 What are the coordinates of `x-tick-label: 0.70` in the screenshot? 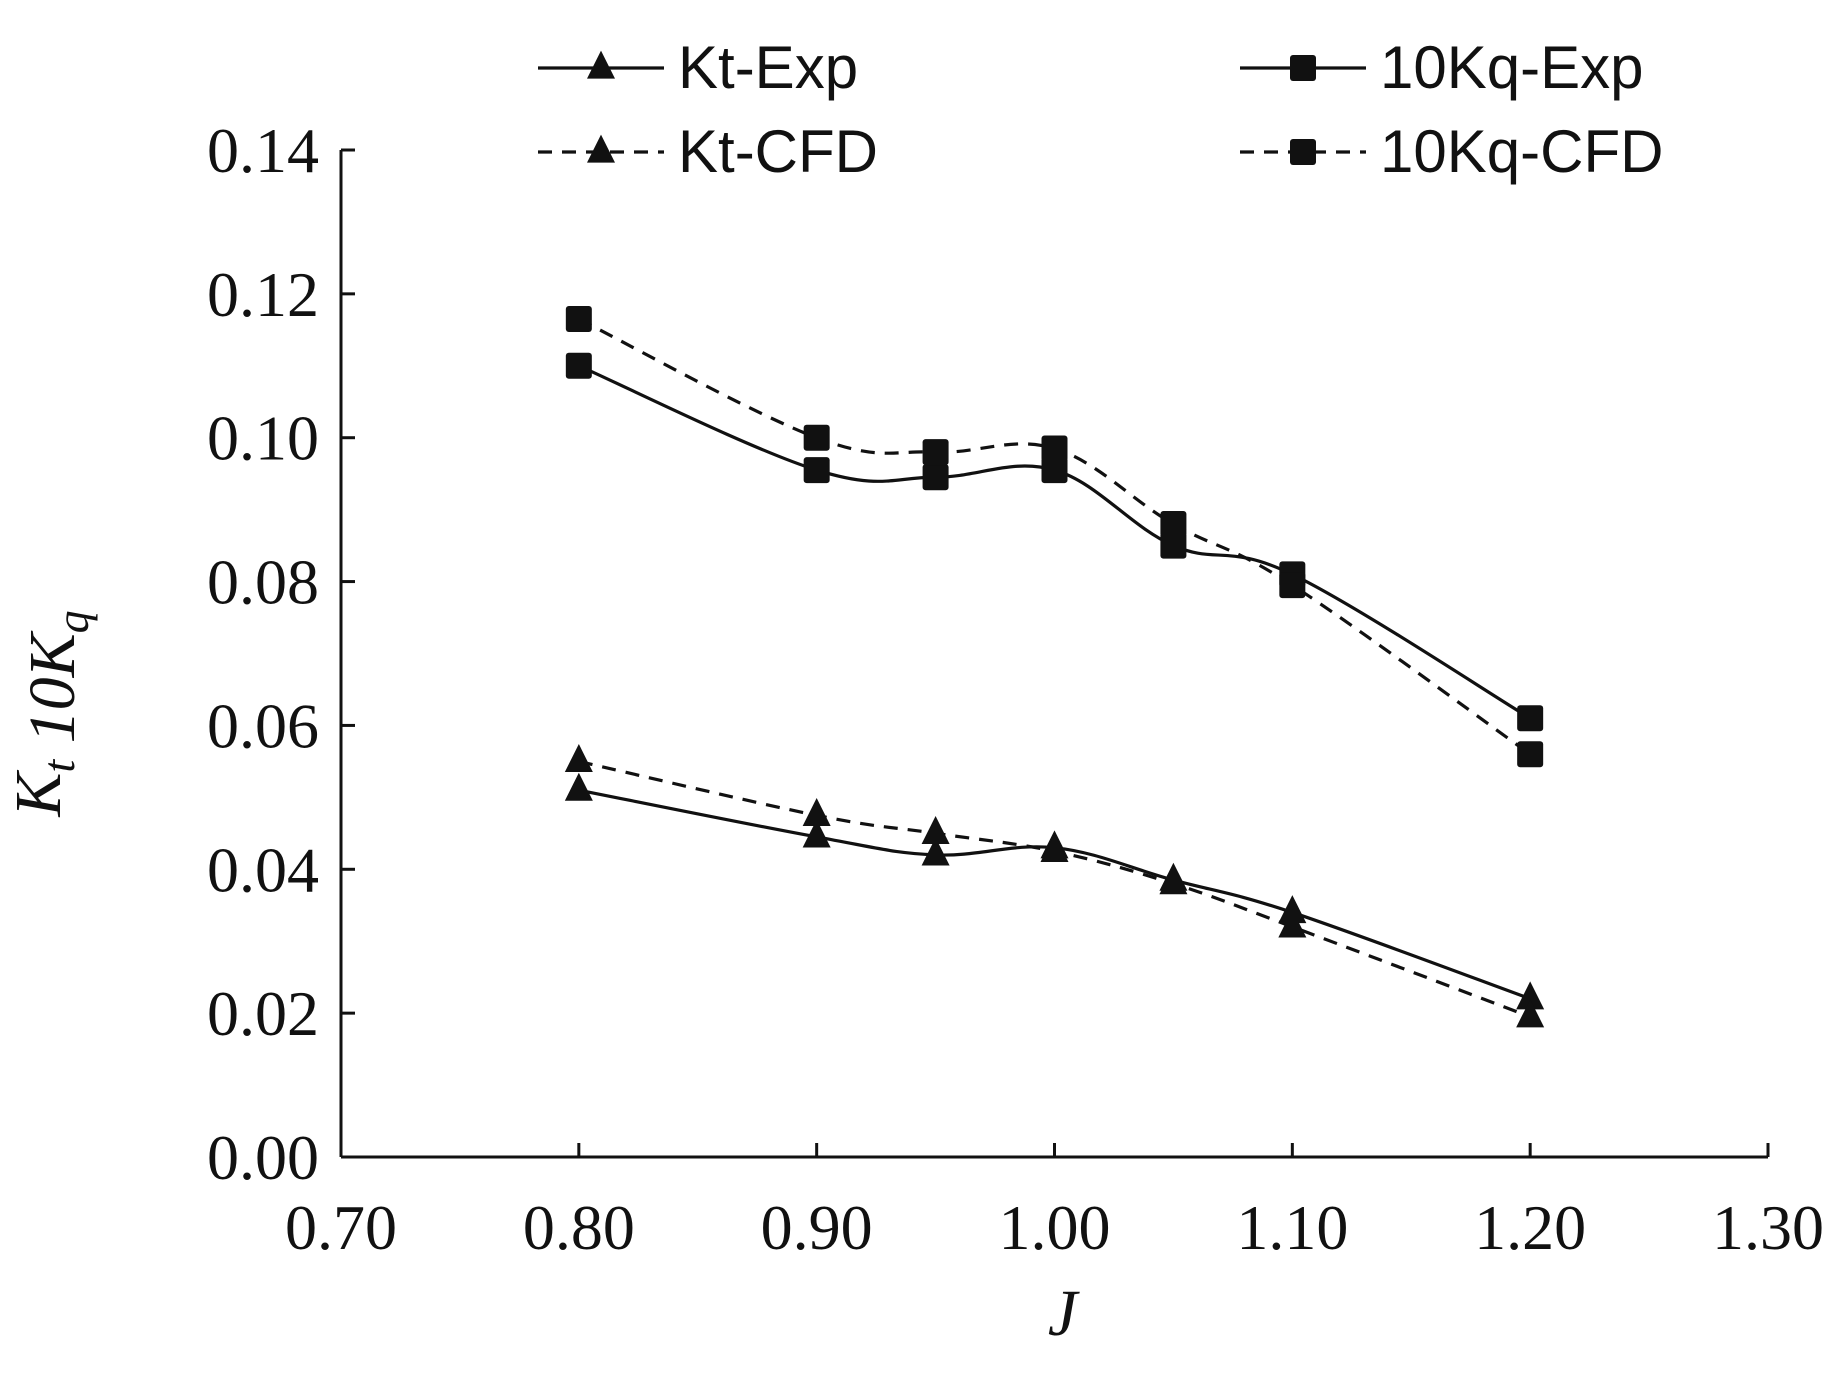 It's located at (341, 1227).